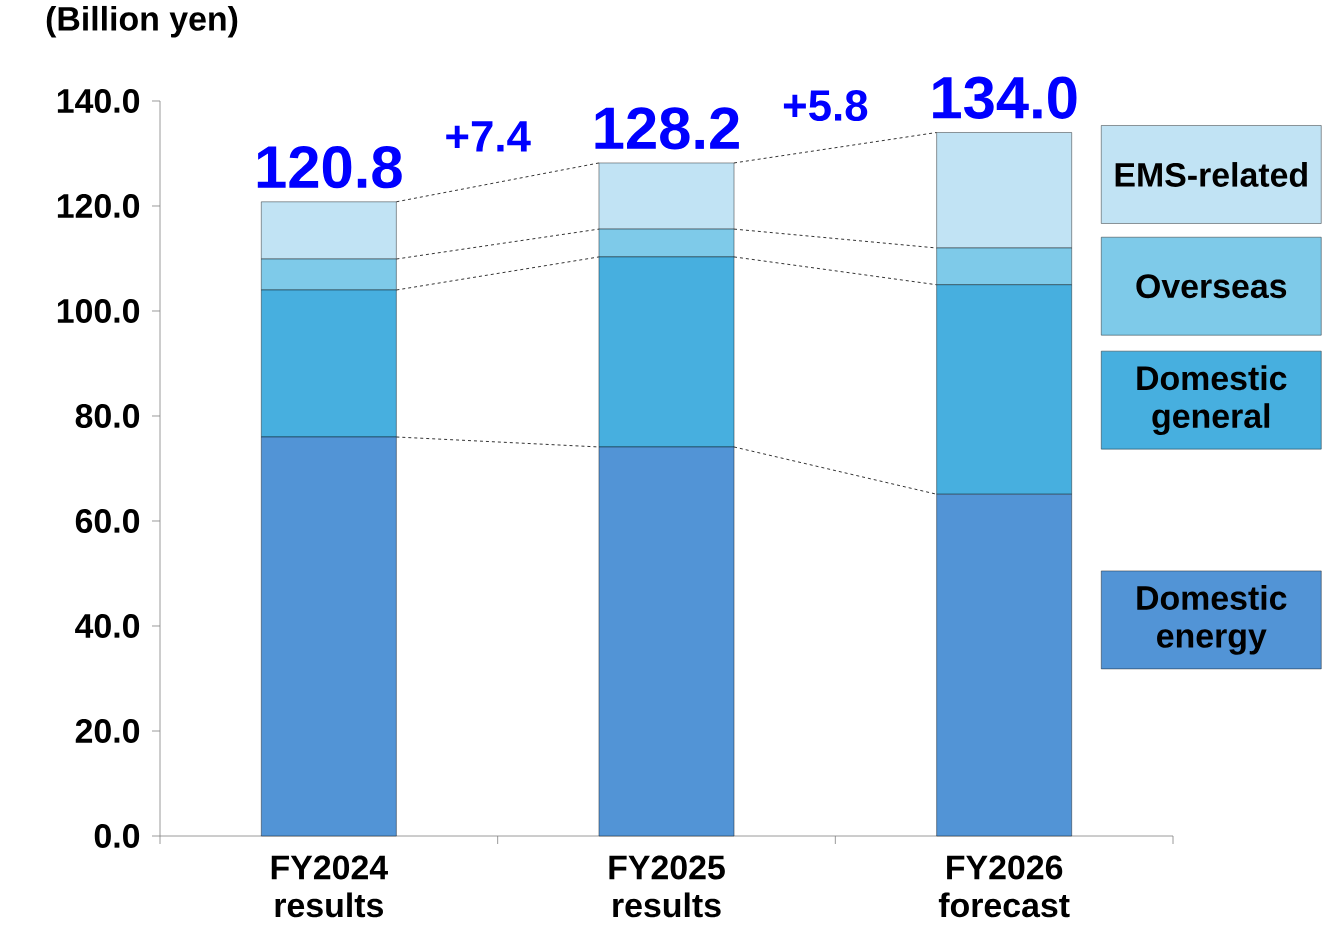 Image resolution: width=1325 pixels, height=941 pixels. Describe the element at coordinates (1212, 620) in the screenshot. I see `series-label: Domestic energy` at that location.